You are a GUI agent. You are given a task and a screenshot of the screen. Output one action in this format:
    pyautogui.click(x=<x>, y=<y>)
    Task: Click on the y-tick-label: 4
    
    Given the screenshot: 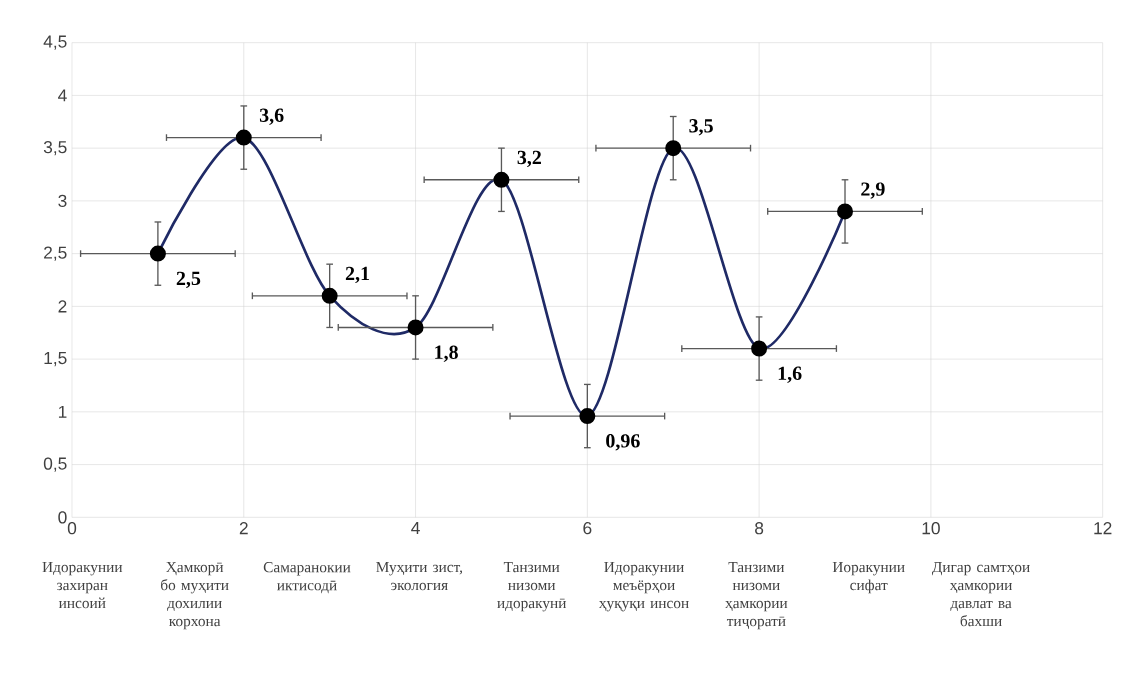 What is the action you would take?
    pyautogui.click(x=62, y=95)
    